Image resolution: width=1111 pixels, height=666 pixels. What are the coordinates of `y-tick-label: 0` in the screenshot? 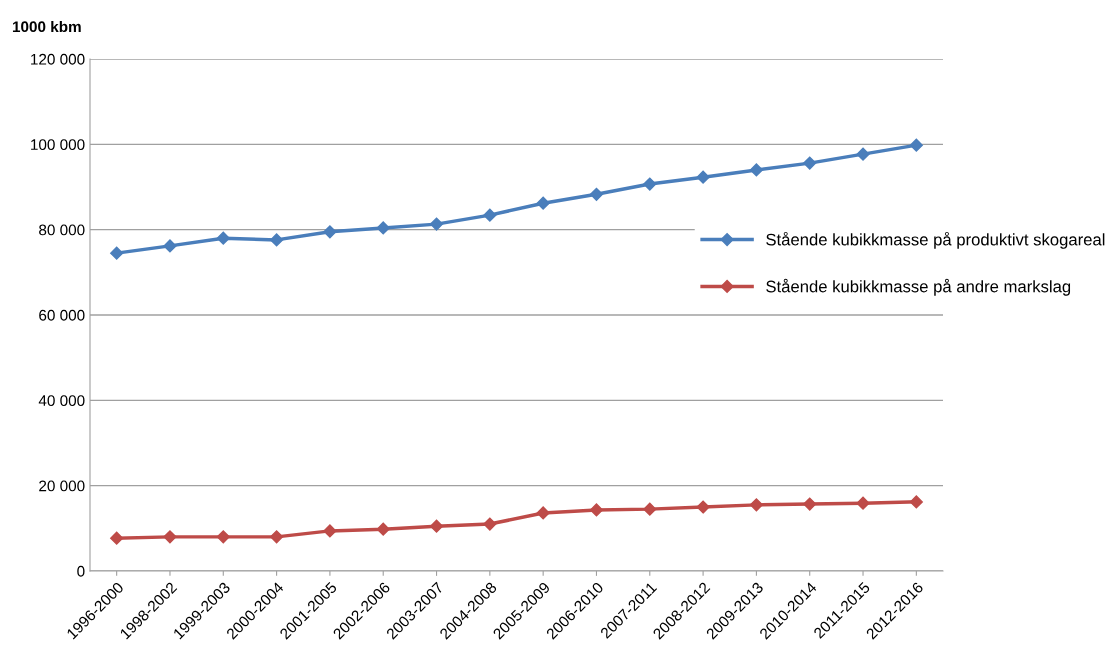 It's located at (81, 571).